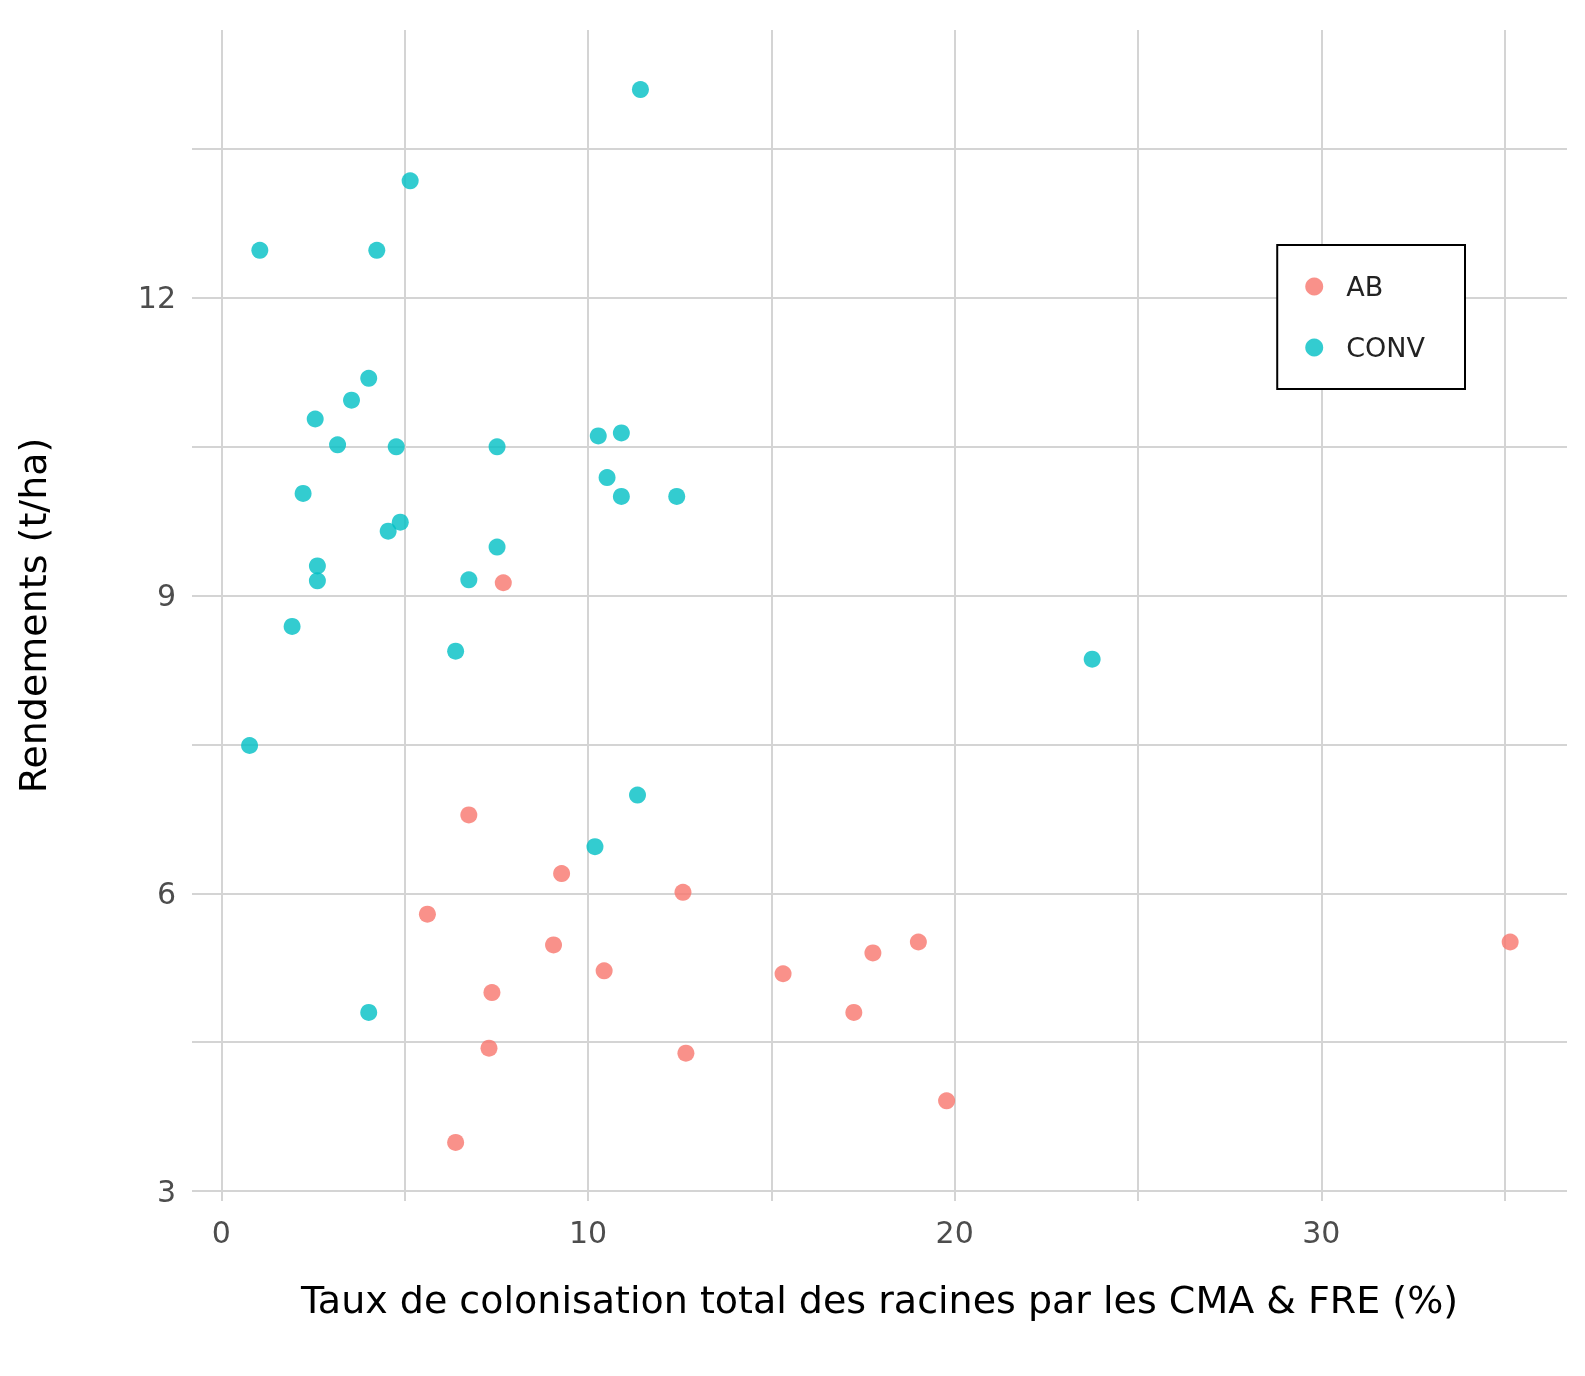 The width and height of the screenshot is (1585, 1376). What do you see at coordinates (156, 298) in the screenshot?
I see `y-tick-label: 12` at bounding box center [156, 298].